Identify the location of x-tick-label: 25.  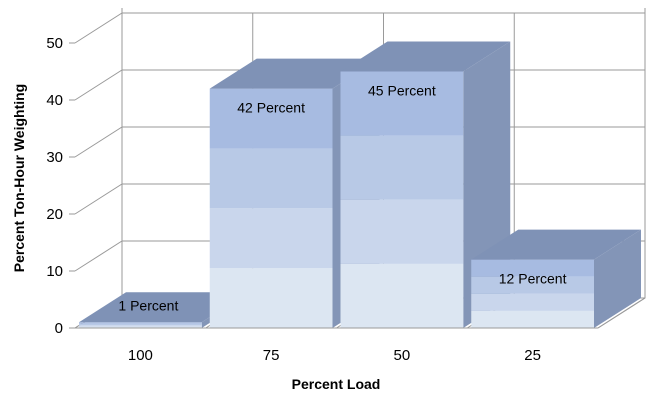
(532, 355).